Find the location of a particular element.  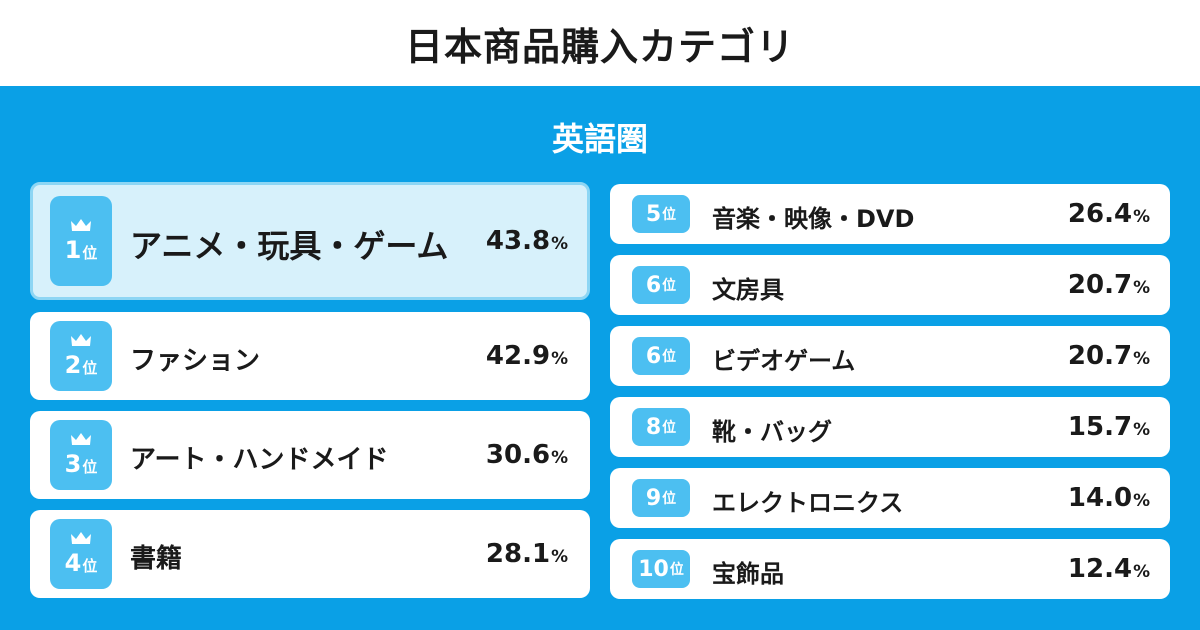

percent-value: 12.4% is located at coordinates (1075, 569).